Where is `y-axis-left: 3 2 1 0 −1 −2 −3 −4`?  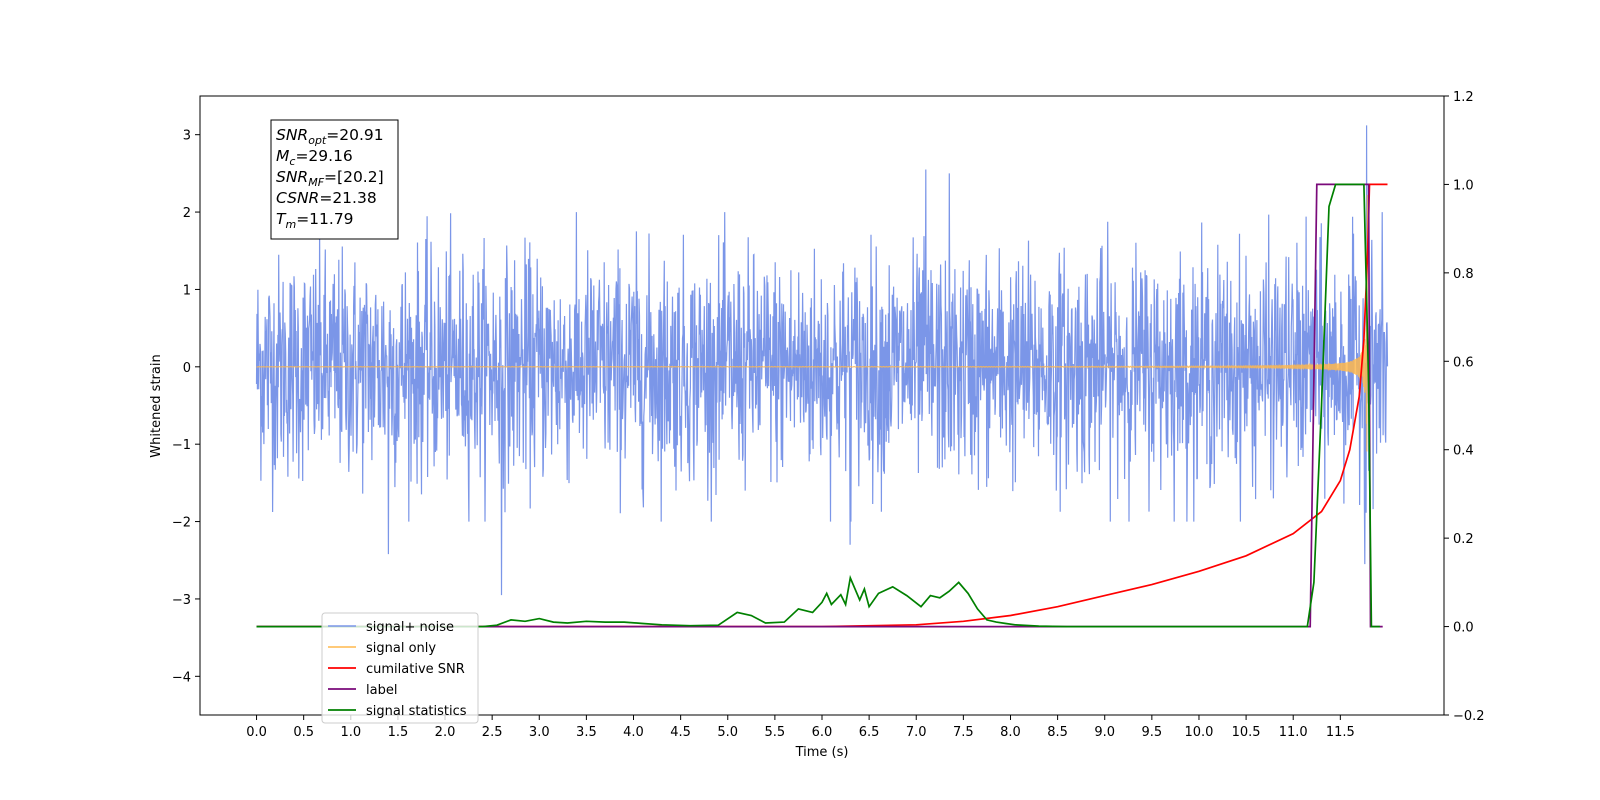
y-axis-left: 3 2 1 0 −1 −2 −3 −4 is located at coordinates (186, 407).